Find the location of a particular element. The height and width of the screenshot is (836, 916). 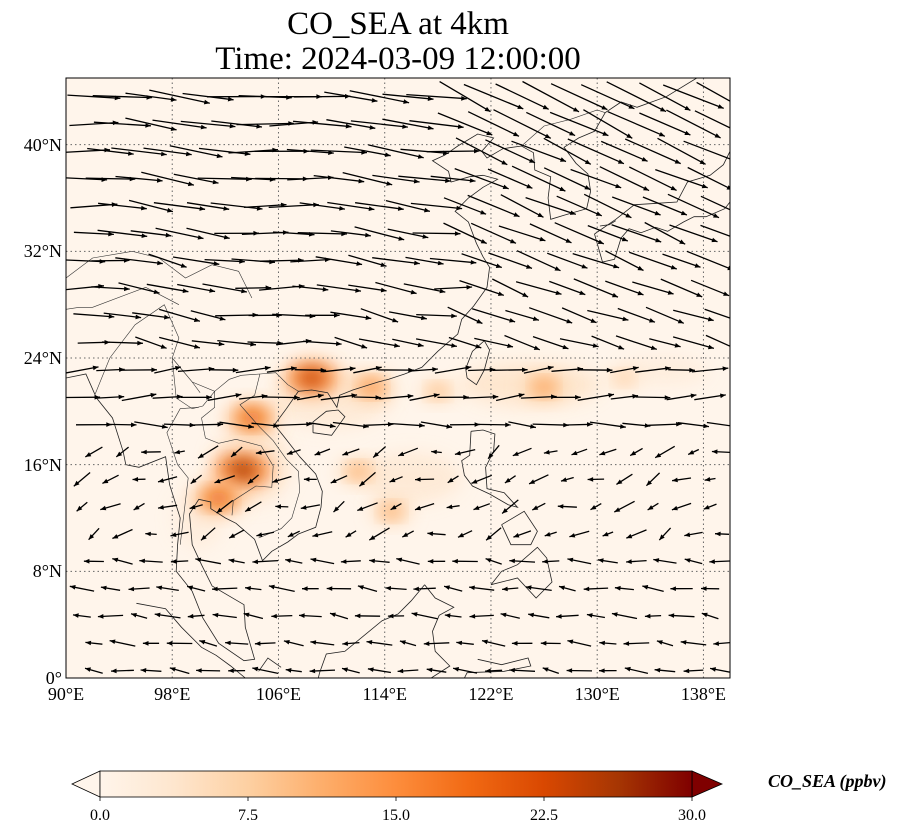

colorbar-tick-label: 22.5 is located at coordinates (544, 815).